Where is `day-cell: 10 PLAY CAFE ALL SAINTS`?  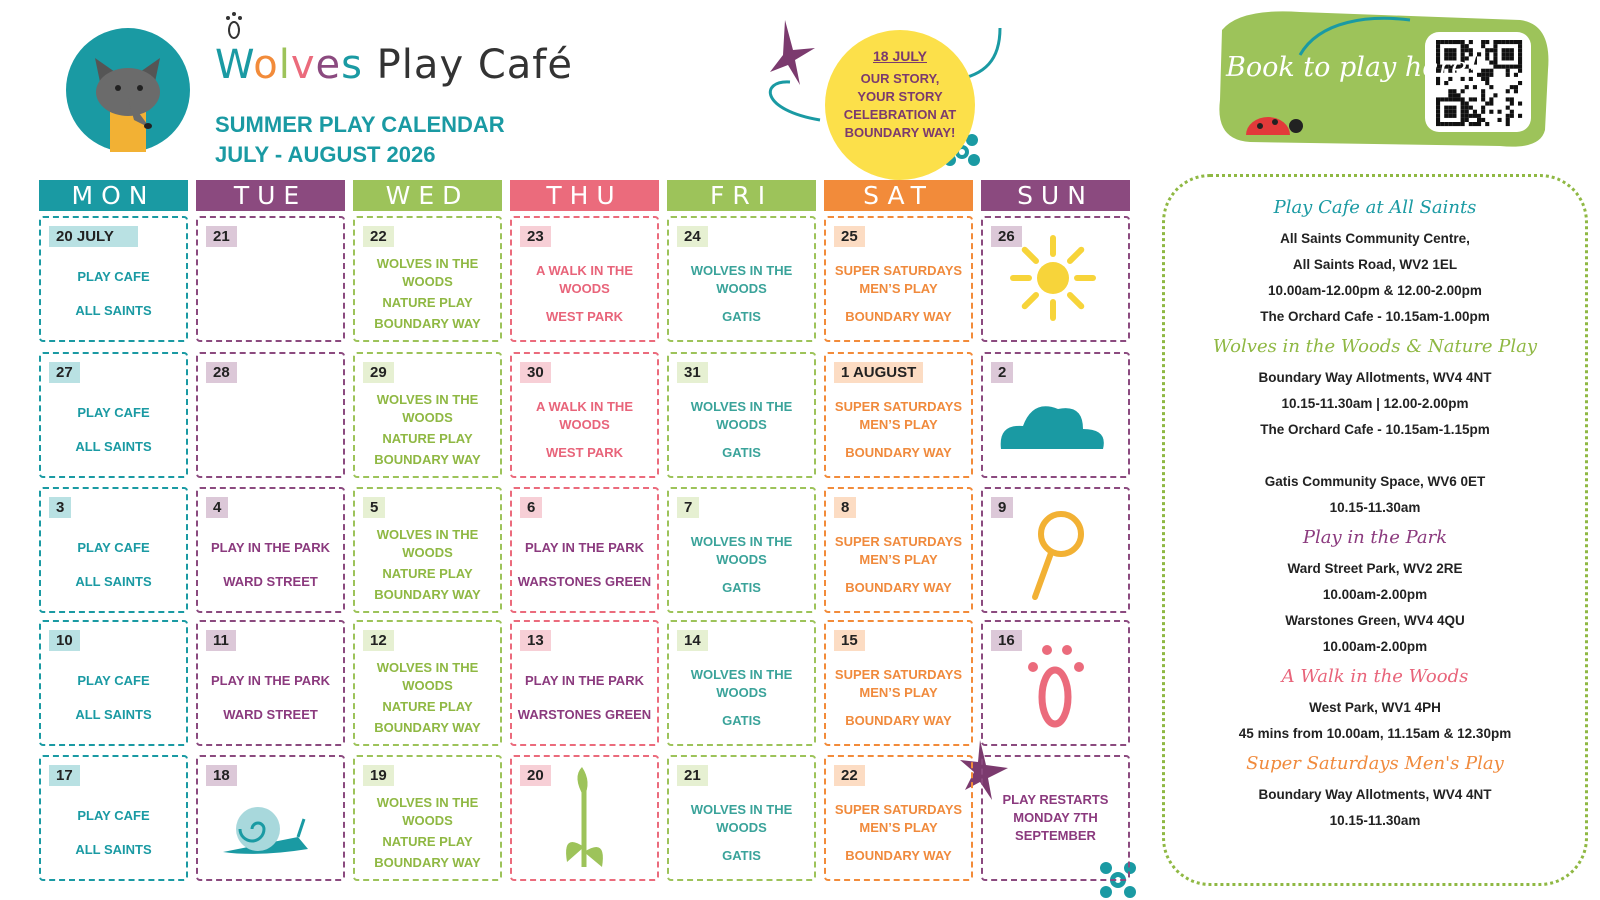 day-cell: 10 PLAY CAFE ALL SAINTS is located at coordinates (113, 683).